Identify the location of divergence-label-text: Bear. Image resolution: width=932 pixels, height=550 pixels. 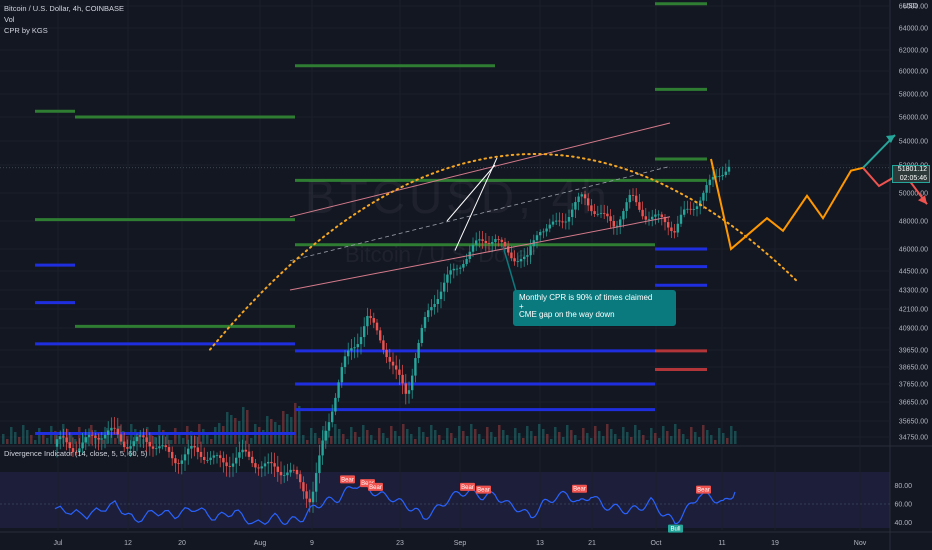
(579, 490).